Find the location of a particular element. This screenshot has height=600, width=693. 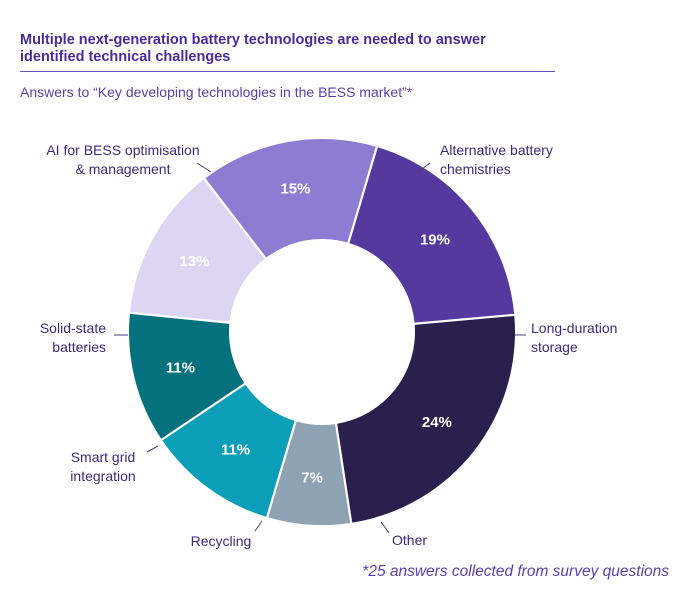

category-label-other: Other is located at coordinates (409, 540).